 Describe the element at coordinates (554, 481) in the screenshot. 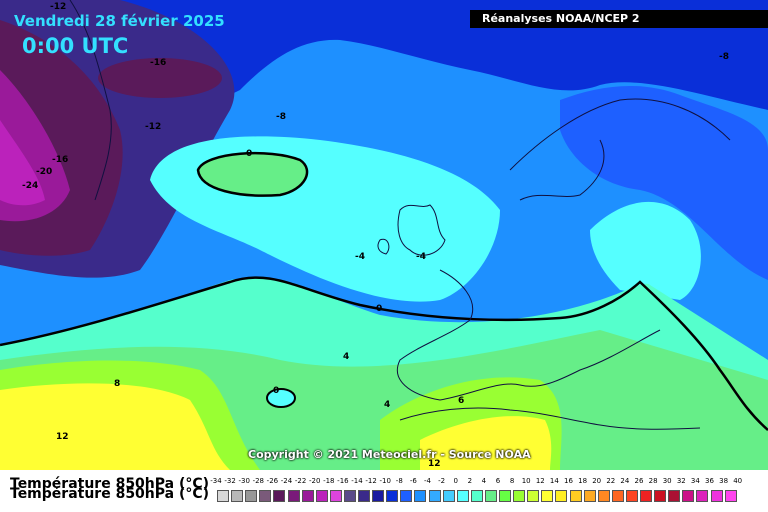

I see `scale-tick: 14` at that location.